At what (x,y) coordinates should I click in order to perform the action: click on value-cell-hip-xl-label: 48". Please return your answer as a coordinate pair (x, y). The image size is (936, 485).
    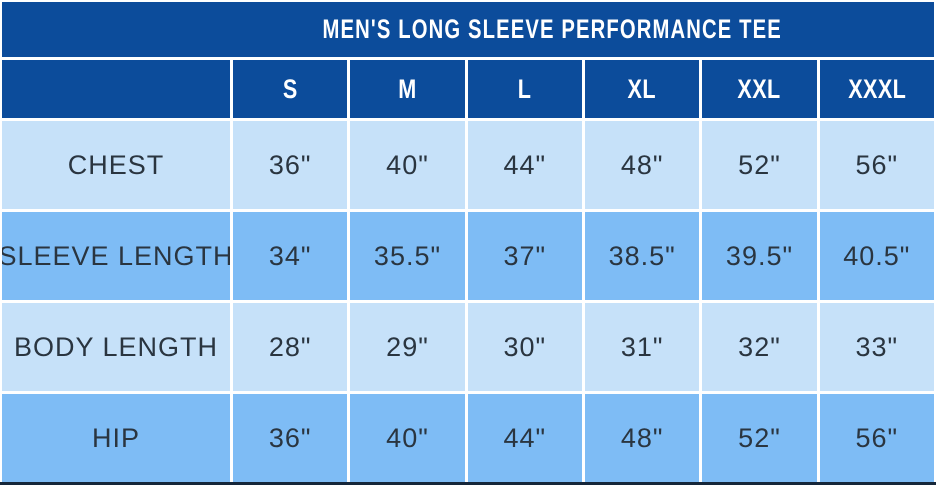
    Looking at the image, I should click on (642, 437).